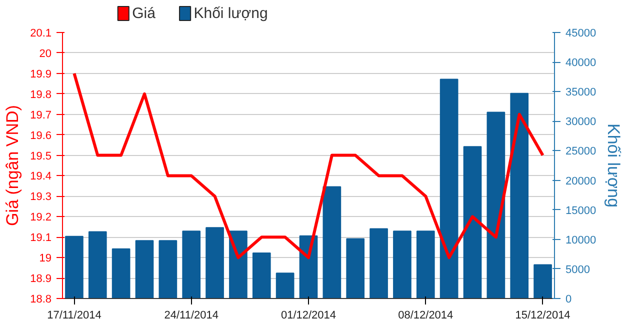 The image size is (640, 335). What do you see at coordinates (45, 258) in the screenshot?
I see `y-tick-label: 19` at bounding box center [45, 258].